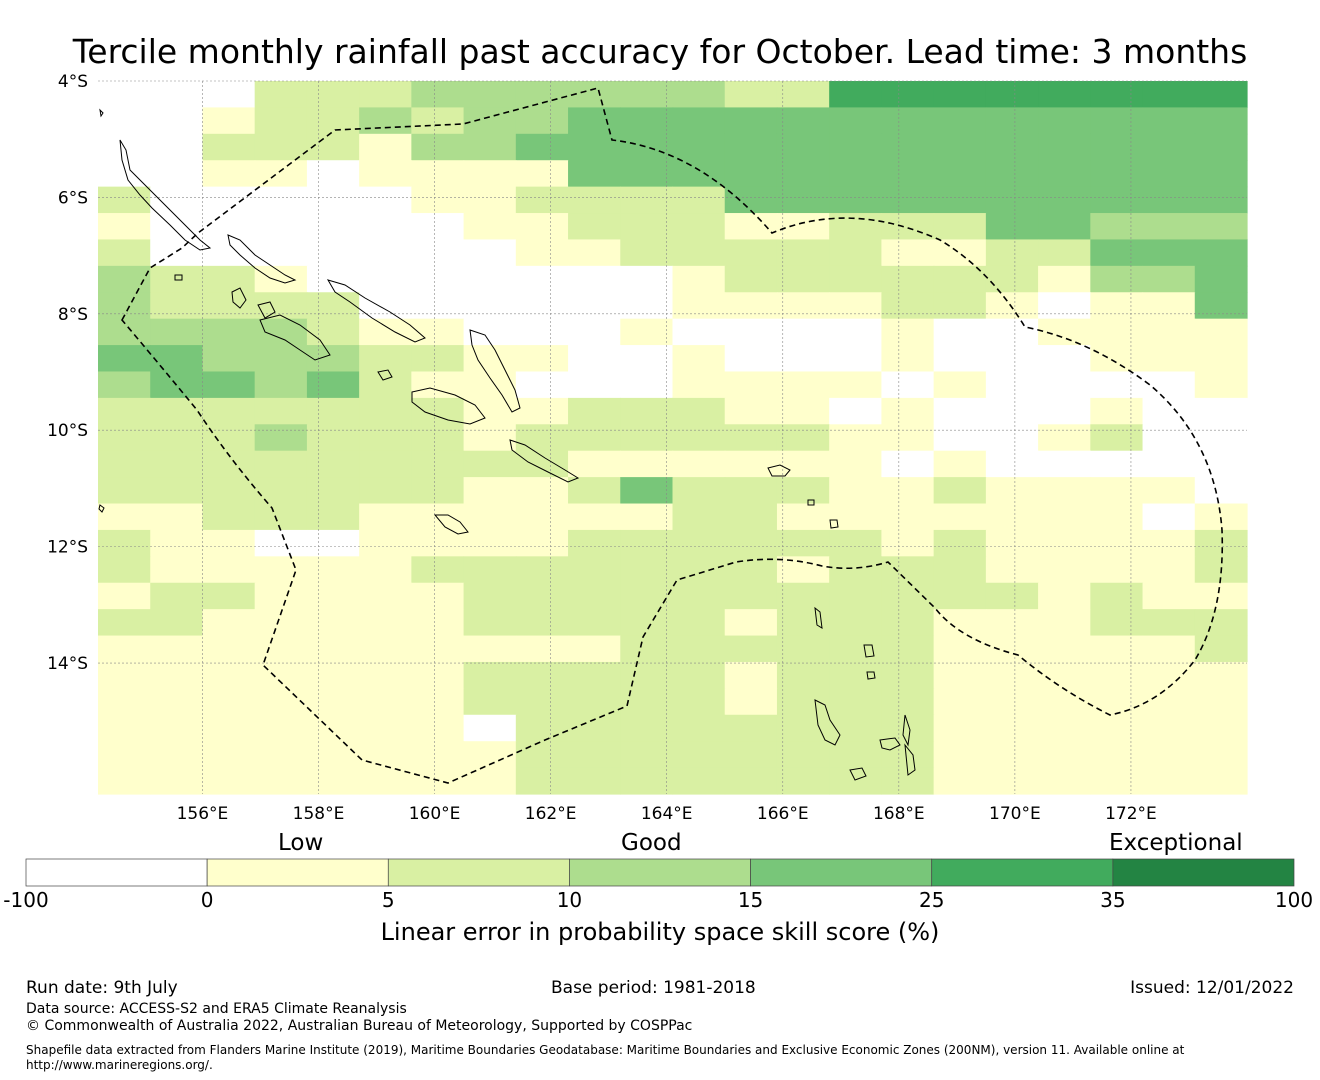  What do you see at coordinates (26, 900) in the screenshot?
I see `colorbar-tick-label: -100` at bounding box center [26, 900].